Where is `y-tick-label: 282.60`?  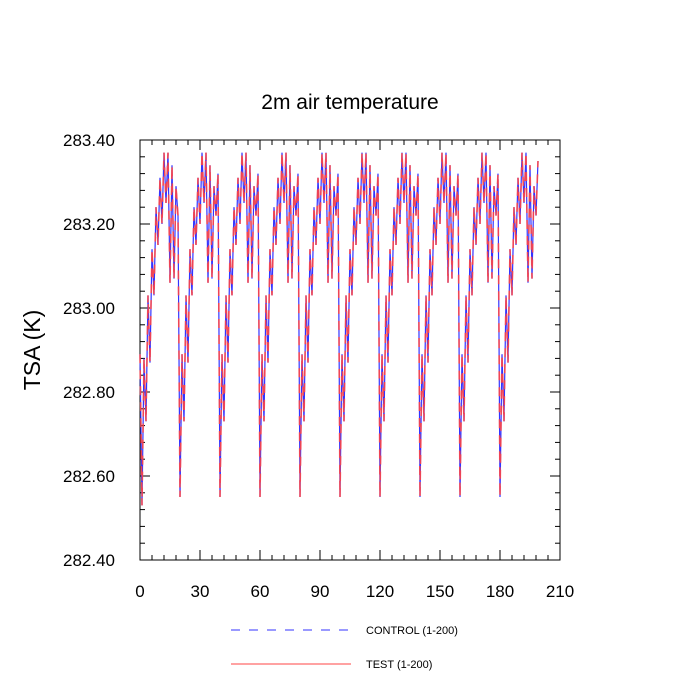
y-tick-label: 282.60 is located at coordinates (89, 476).